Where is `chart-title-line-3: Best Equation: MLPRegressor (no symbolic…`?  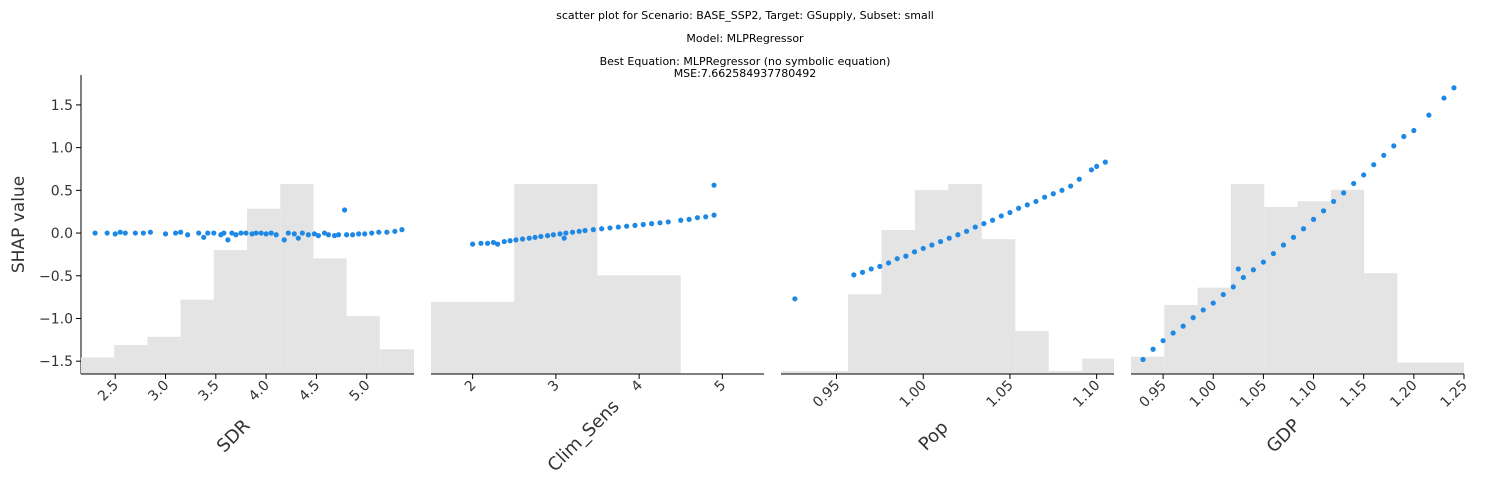
chart-title-line-3: Best Equation: MLPRegressor (no symbolic… is located at coordinates (745, 61).